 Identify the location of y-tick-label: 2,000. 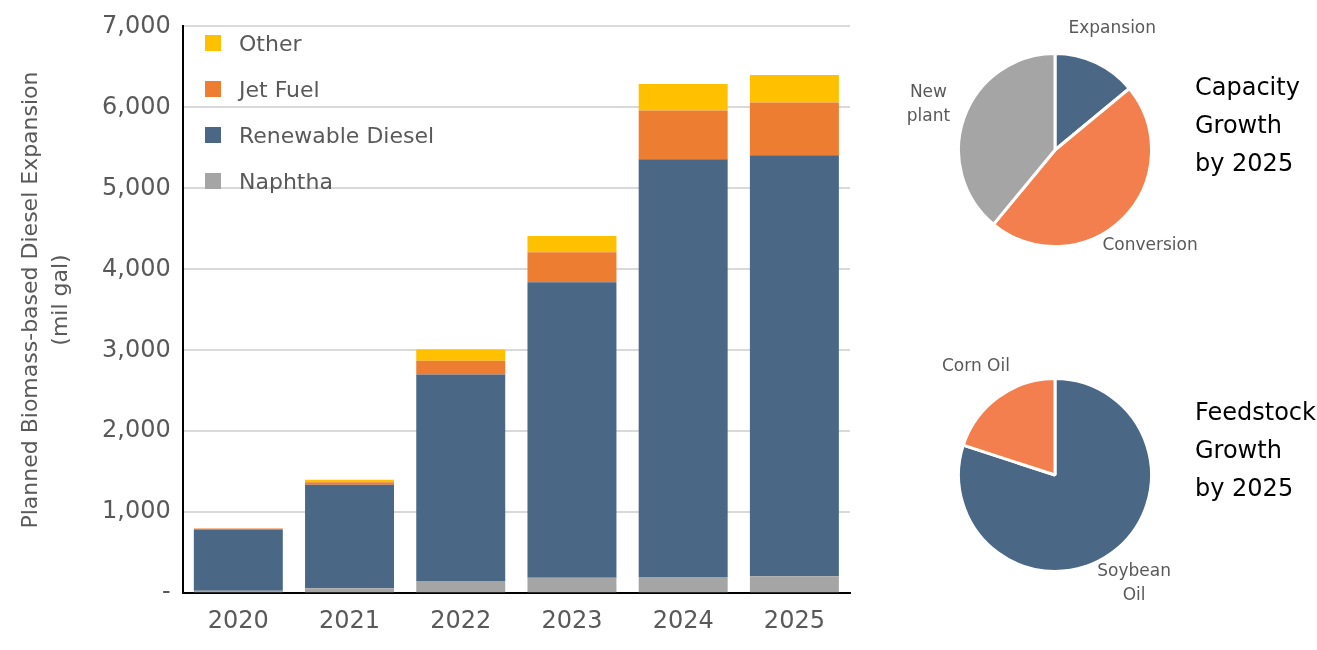
(136, 429).